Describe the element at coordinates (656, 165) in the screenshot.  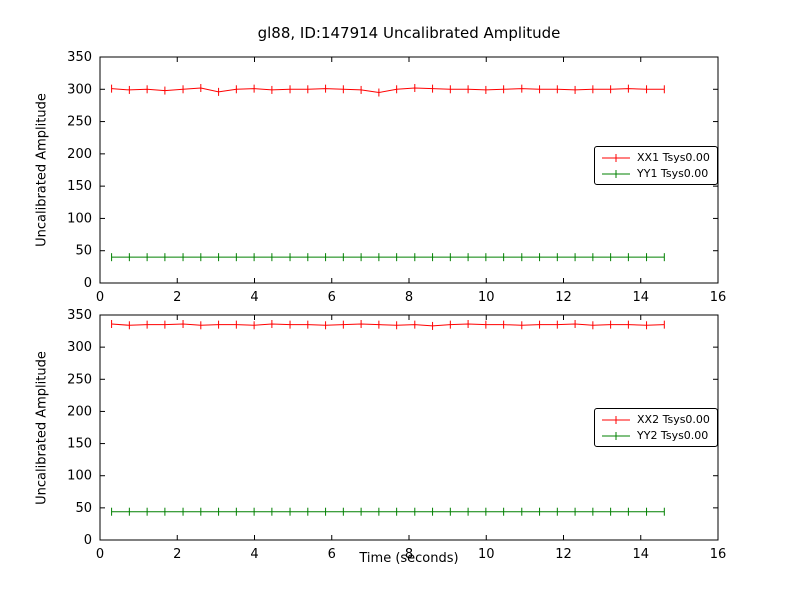
I see `legend-top: XX1 Tsys0.00 YY1 Tsys0.00` at that location.